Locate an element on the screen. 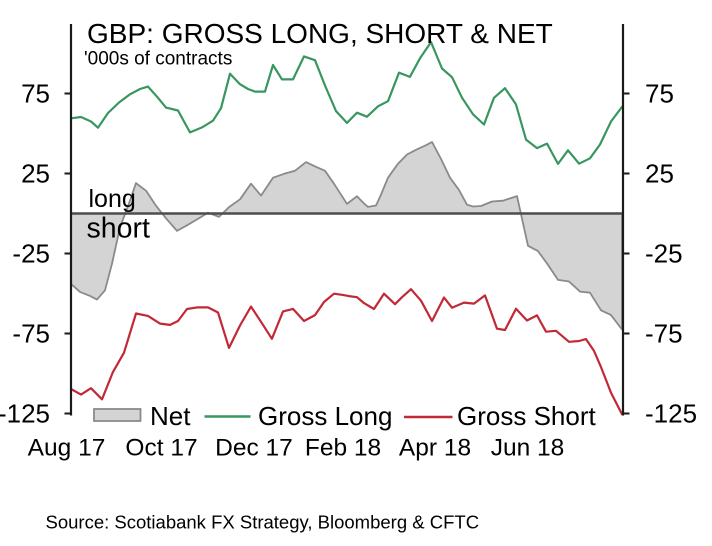 This screenshot has width=712, height=546. legend: Net Gross Long Gross Short is located at coordinates (344, 416).